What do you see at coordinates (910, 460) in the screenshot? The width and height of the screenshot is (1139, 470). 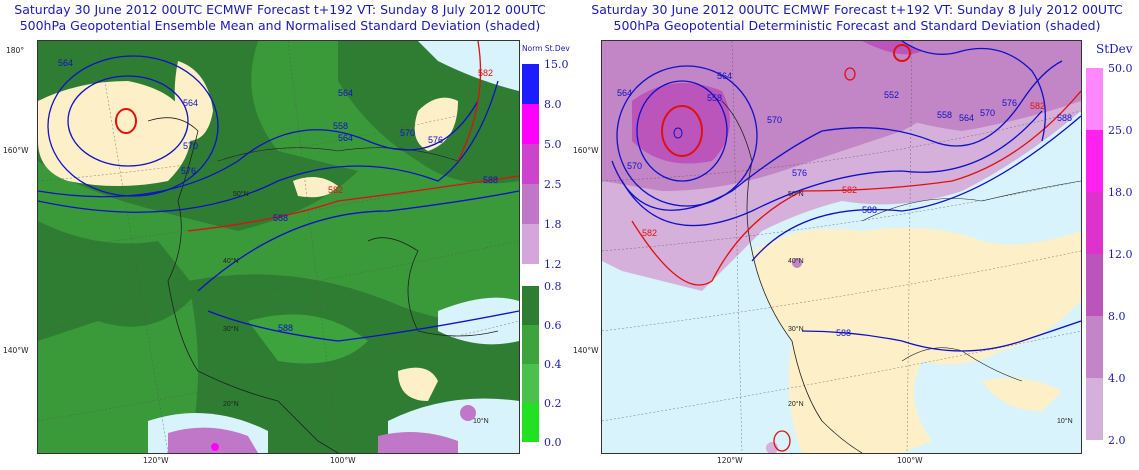 I see `right-lon-label-100w: 100°W` at bounding box center [910, 460].